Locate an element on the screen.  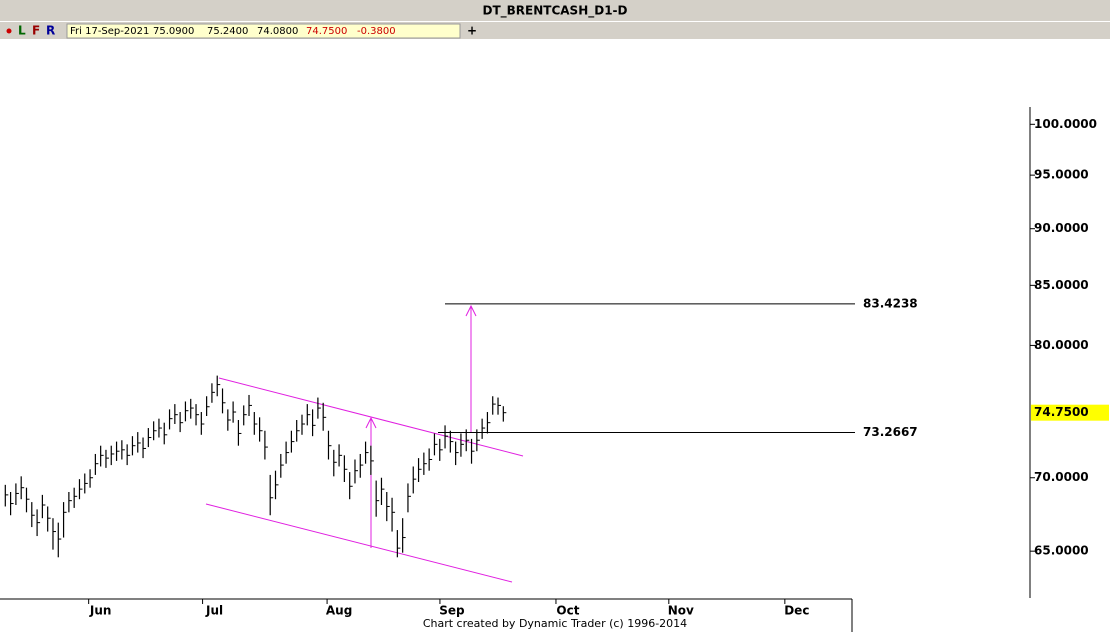
info-close: 74.7500 is located at coordinates (326, 31).